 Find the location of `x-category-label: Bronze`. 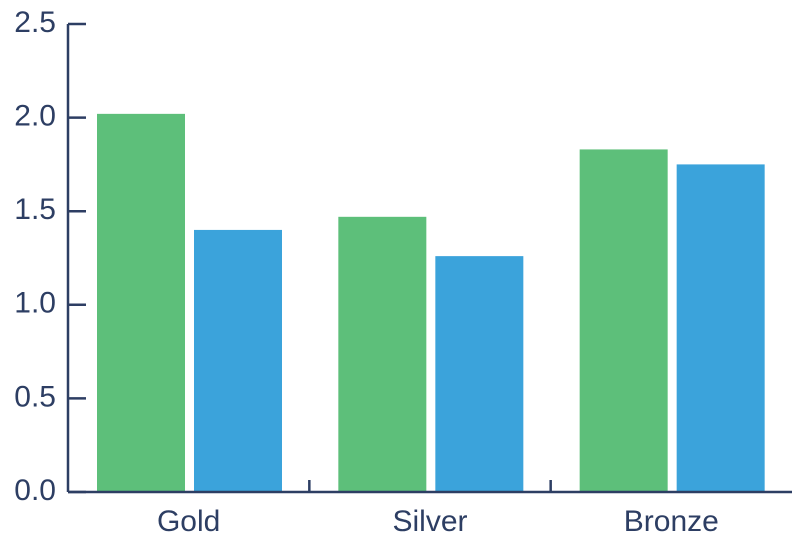

x-category-label: Bronze is located at coordinates (671, 521).